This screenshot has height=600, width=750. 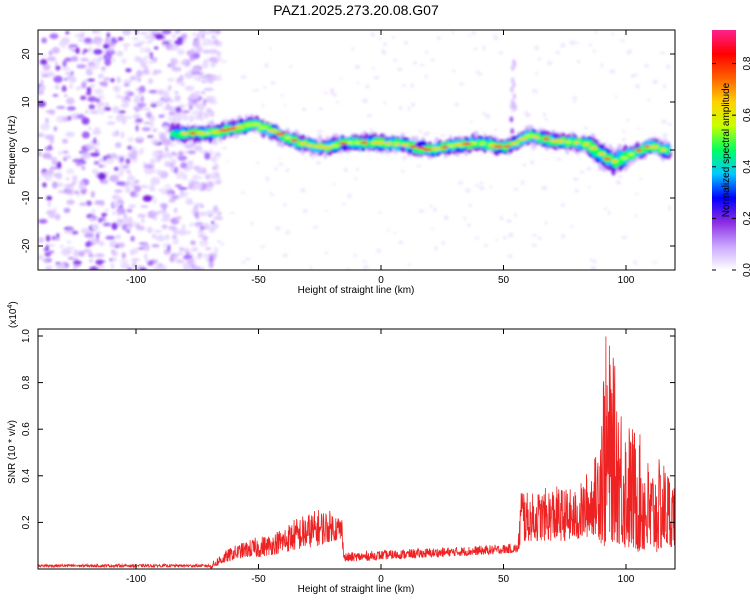 I want to click on x-tick-label: 0, so click(x=381, y=280).